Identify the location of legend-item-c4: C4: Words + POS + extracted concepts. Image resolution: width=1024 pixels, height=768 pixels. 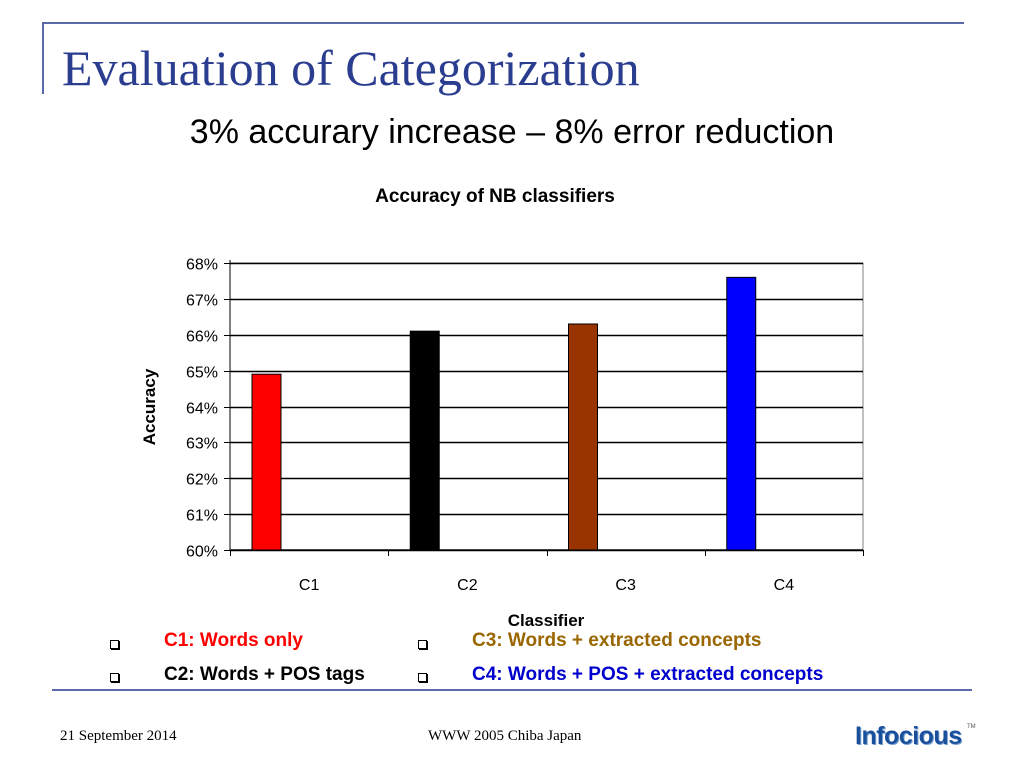
(648, 674).